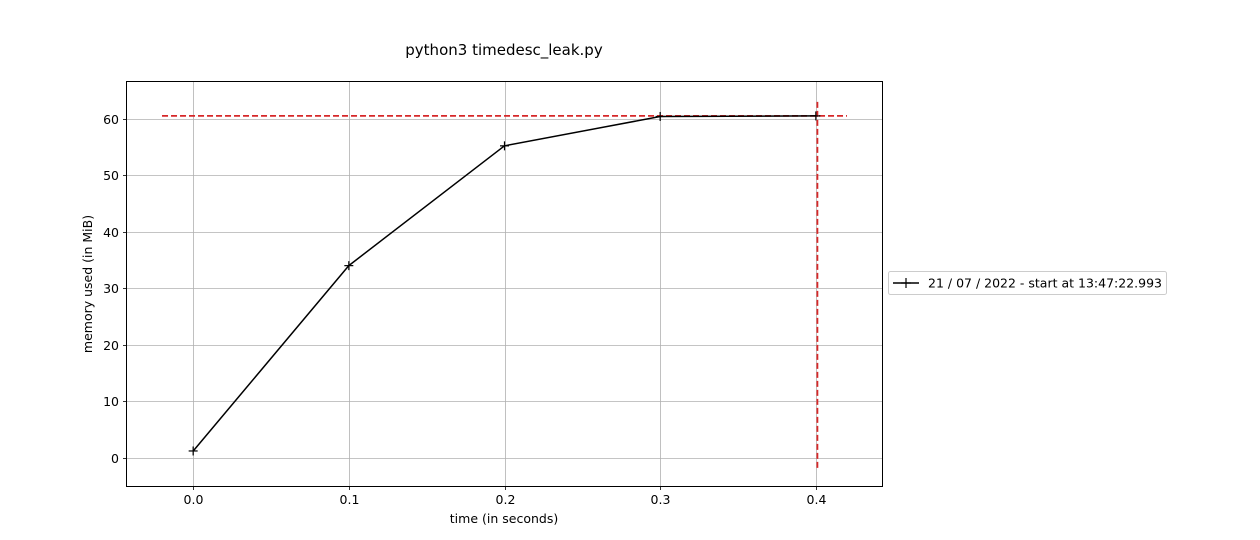 The width and height of the screenshot is (1260, 540). What do you see at coordinates (111, 345) in the screenshot?
I see `y-tick-label: 20` at bounding box center [111, 345].